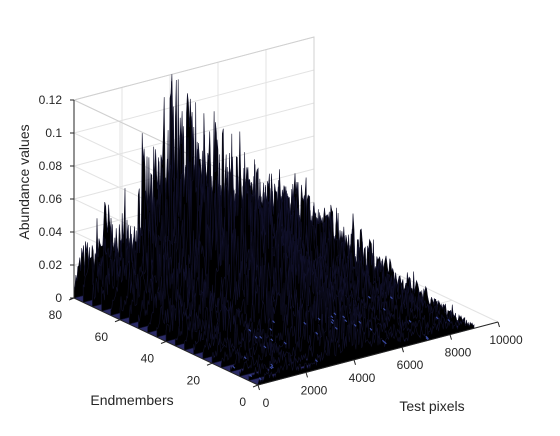 The width and height of the screenshot is (560, 436). What do you see at coordinates (194, 380) in the screenshot?
I see `y-tick-label: 20` at bounding box center [194, 380].